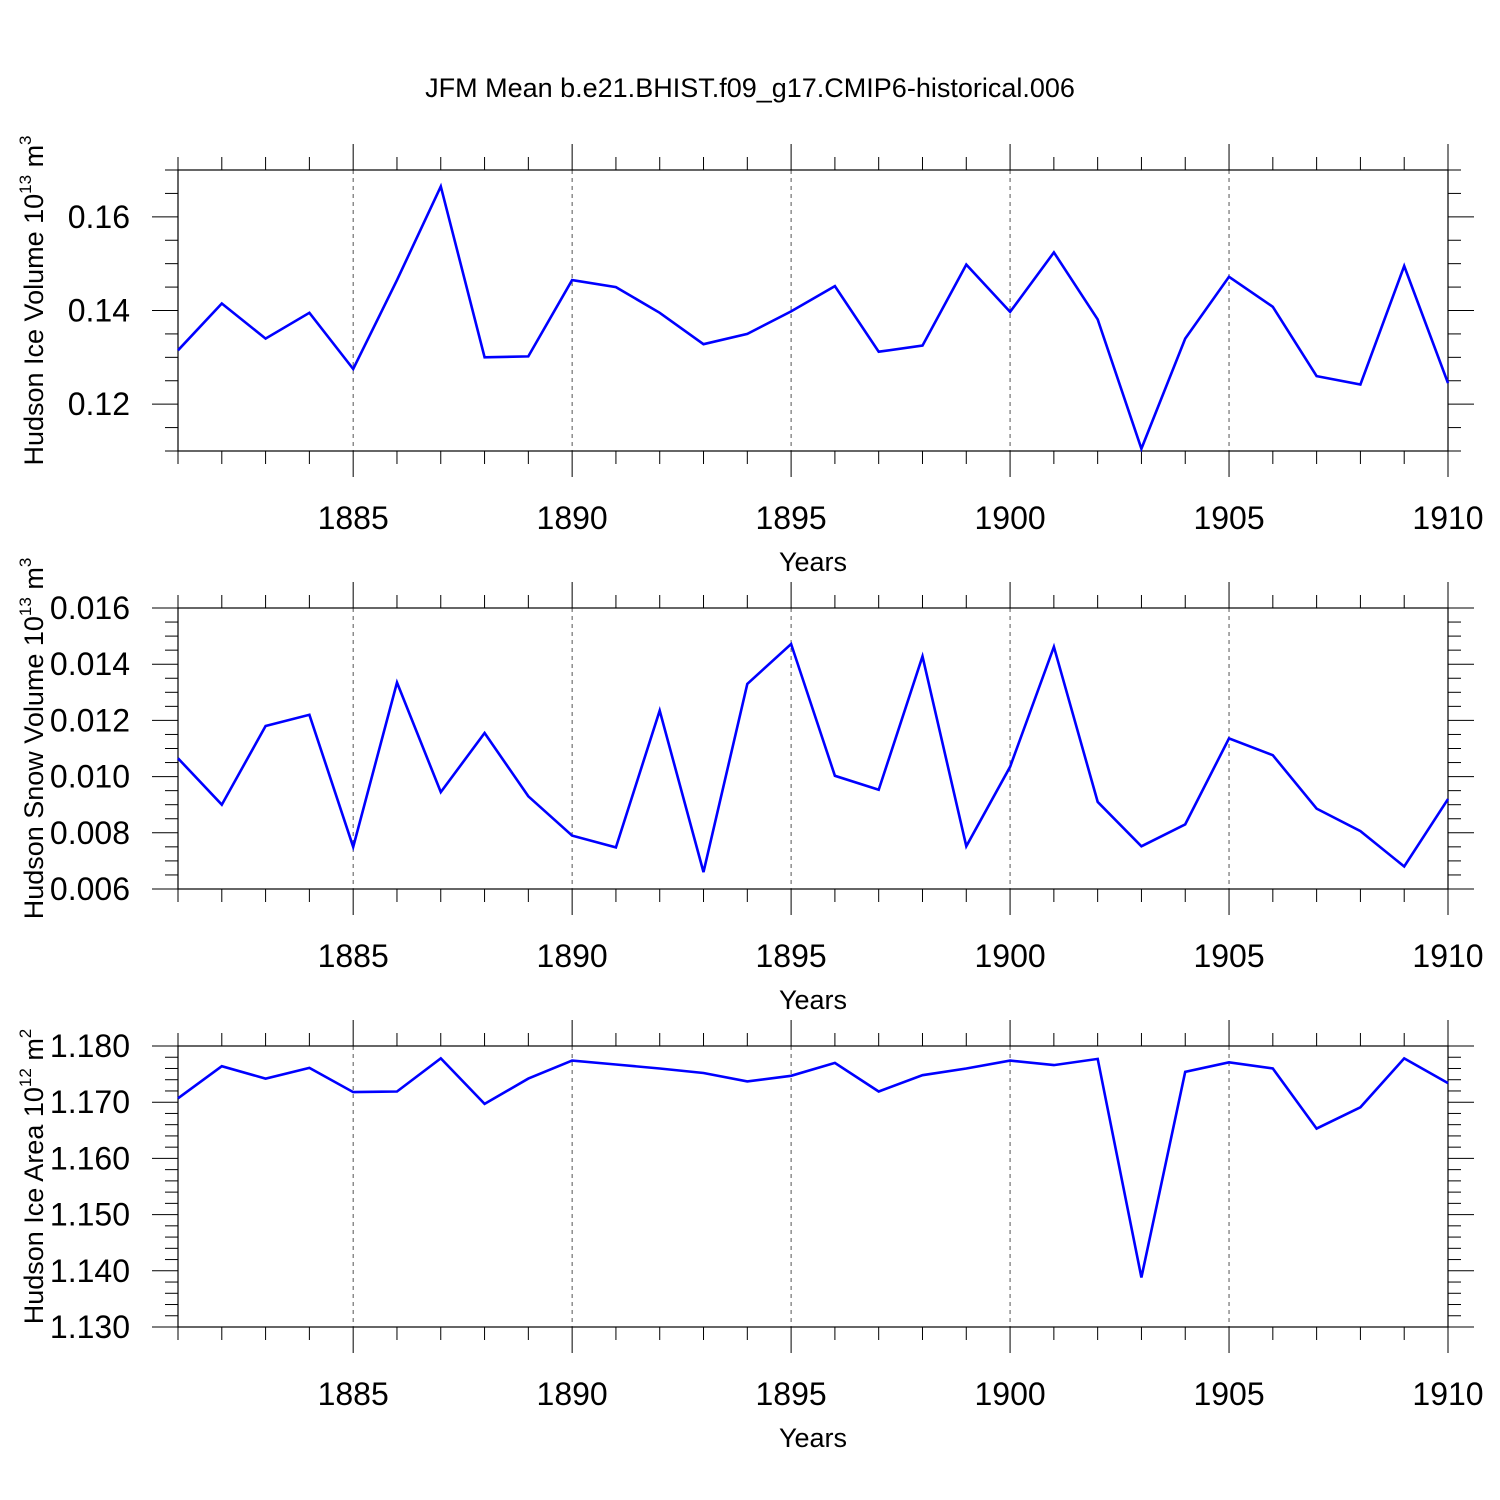  What do you see at coordinates (90, 1327) in the screenshot?
I see `y-tick-label: 1.130` at bounding box center [90, 1327].